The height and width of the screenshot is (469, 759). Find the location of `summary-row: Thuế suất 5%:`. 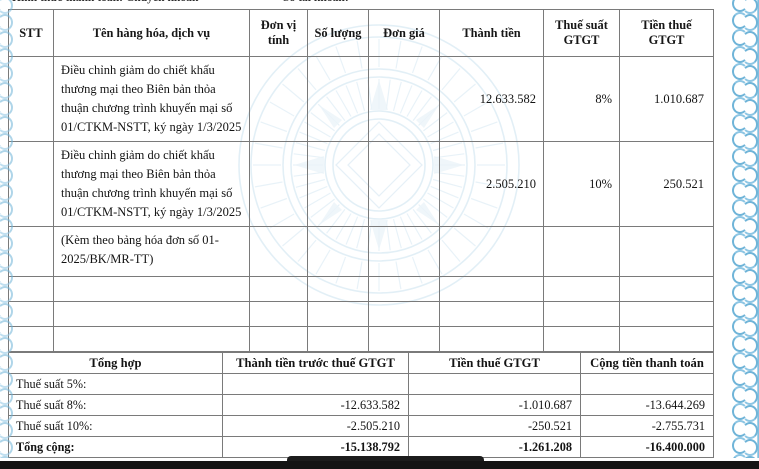

summary-row: Thuế suất 5%: is located at coordinates (361, 384).